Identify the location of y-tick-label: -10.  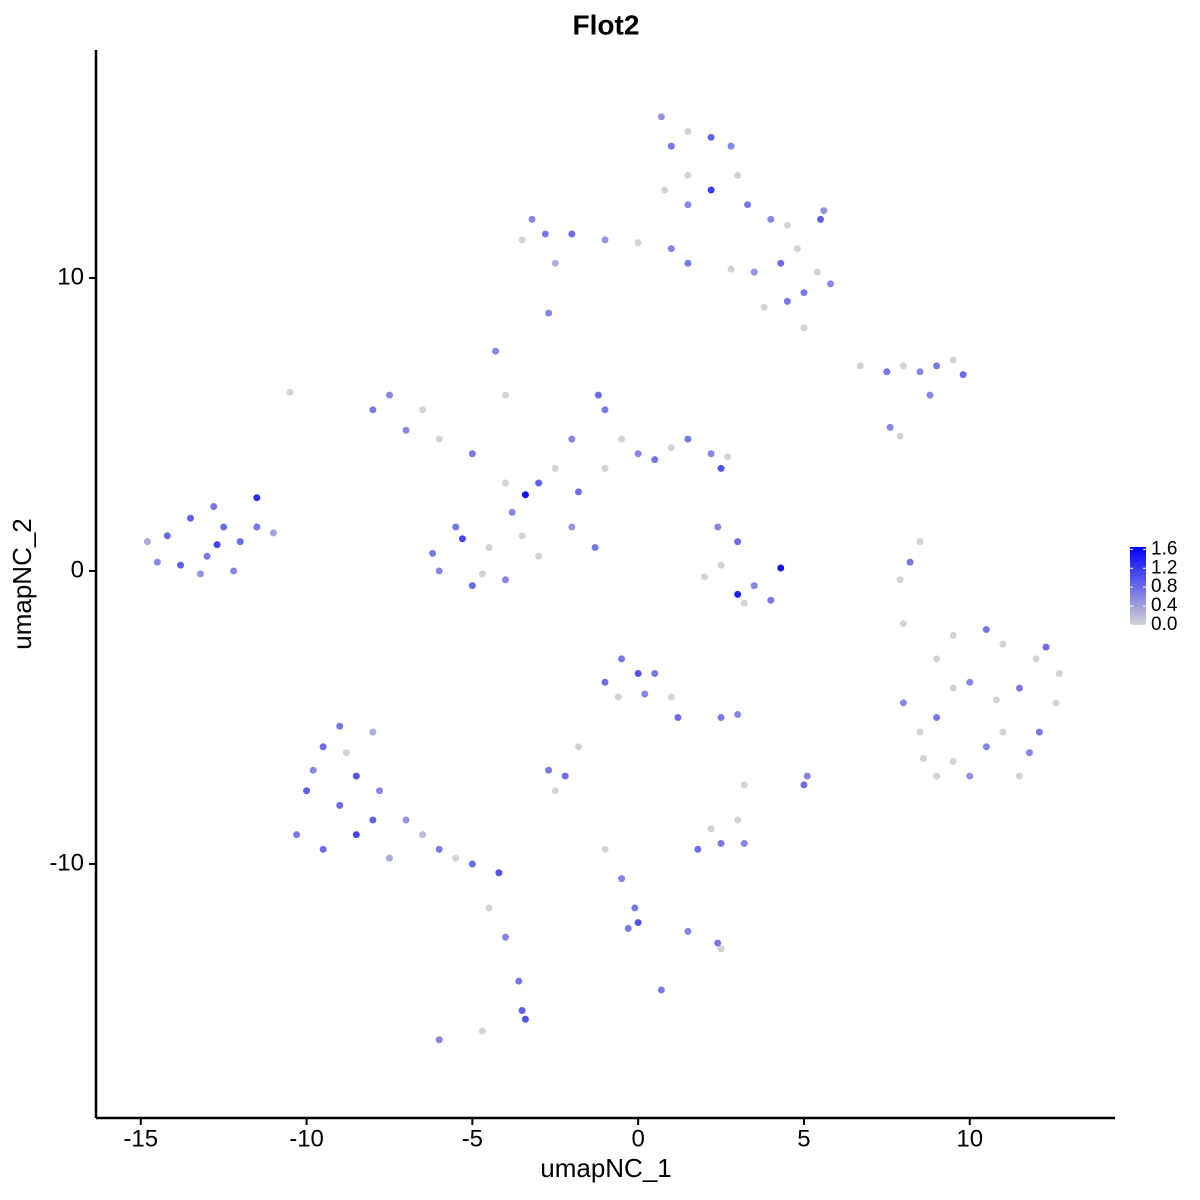
(66, 862).